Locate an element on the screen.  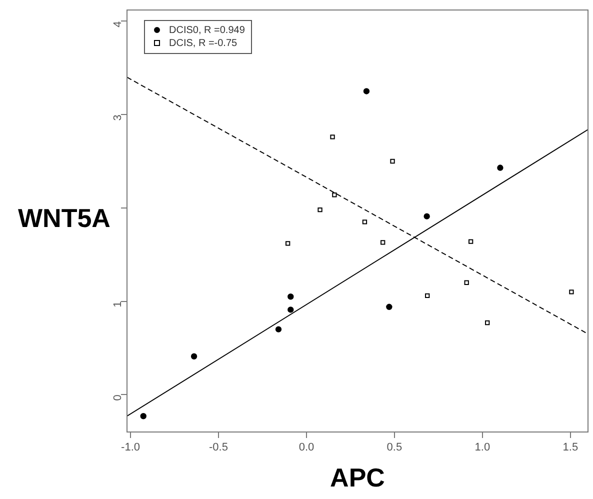
y-tick-label: 1 is located at coordinates (118, 304).